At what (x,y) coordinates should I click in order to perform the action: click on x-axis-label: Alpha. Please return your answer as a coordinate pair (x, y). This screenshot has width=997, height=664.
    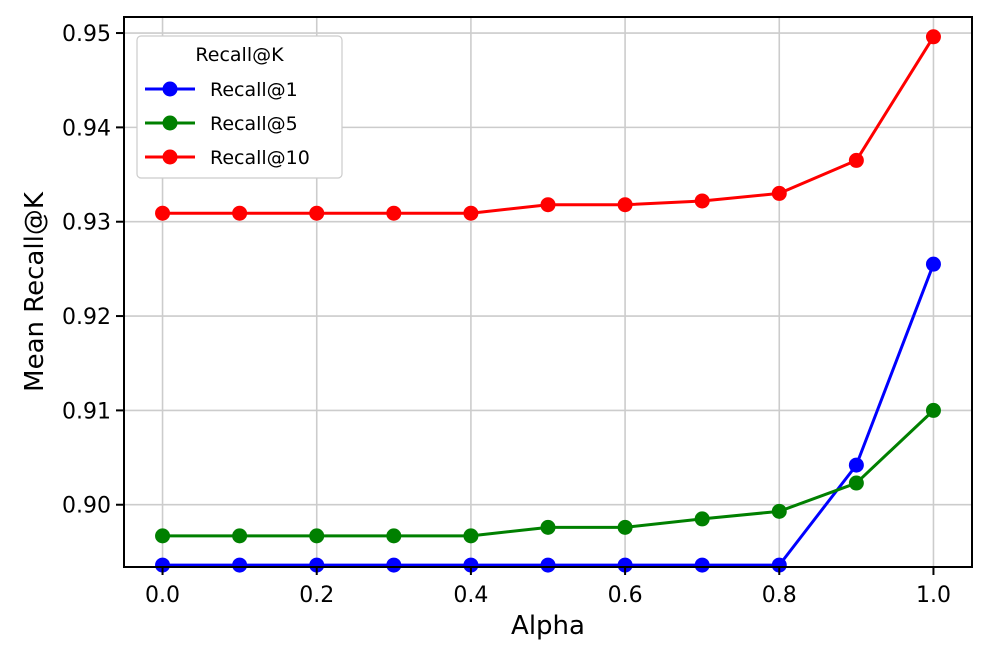
    Looking at the image, I should click on (548, 626).